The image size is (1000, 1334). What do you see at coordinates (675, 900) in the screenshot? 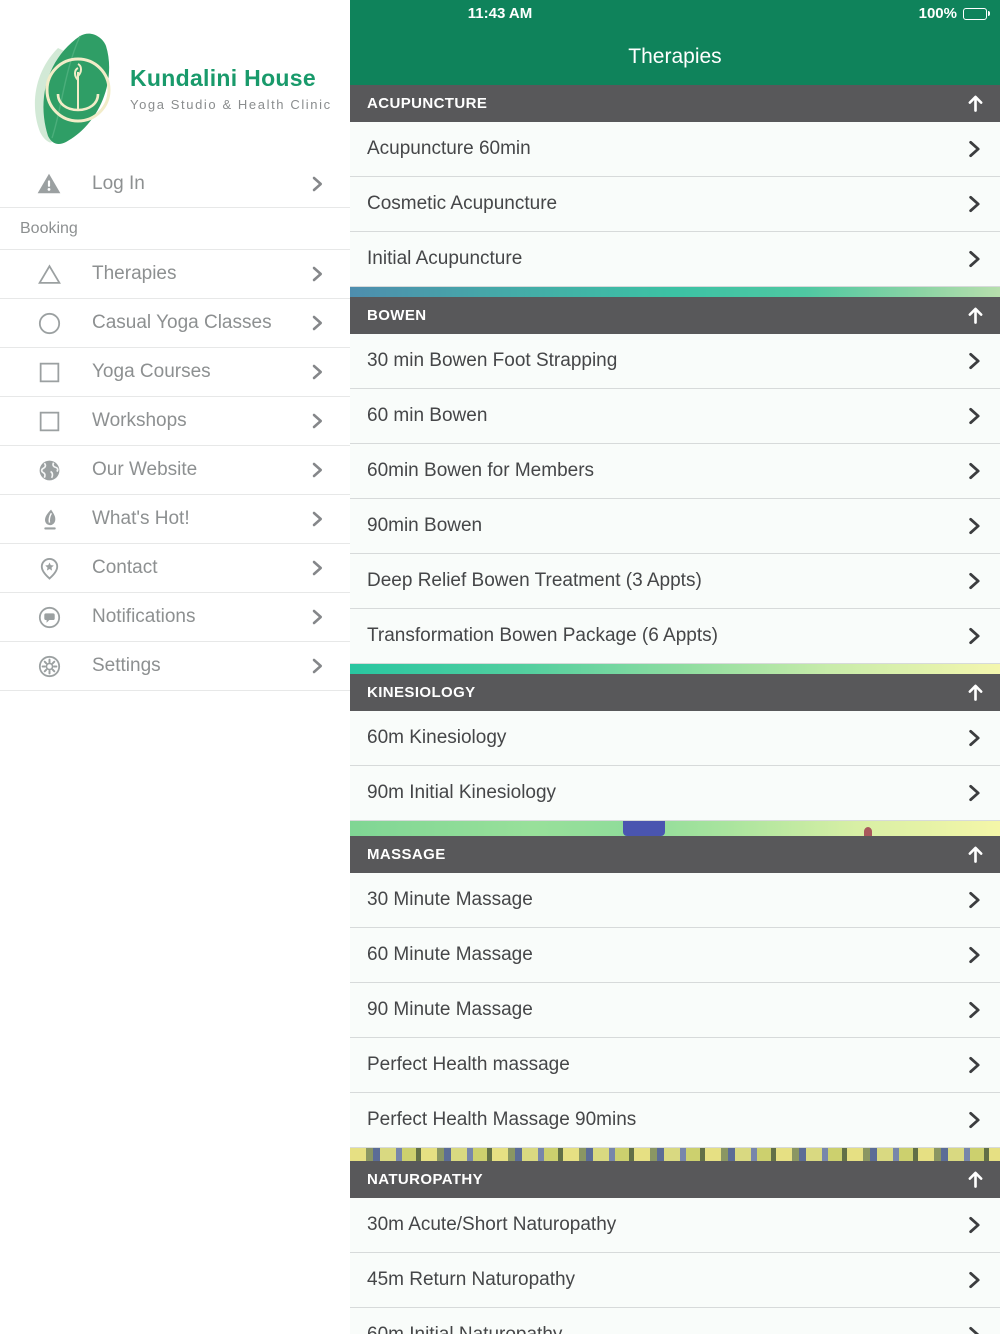
I see `therapy-row: 30 Minute Massage` at bounding box center [675, 900].